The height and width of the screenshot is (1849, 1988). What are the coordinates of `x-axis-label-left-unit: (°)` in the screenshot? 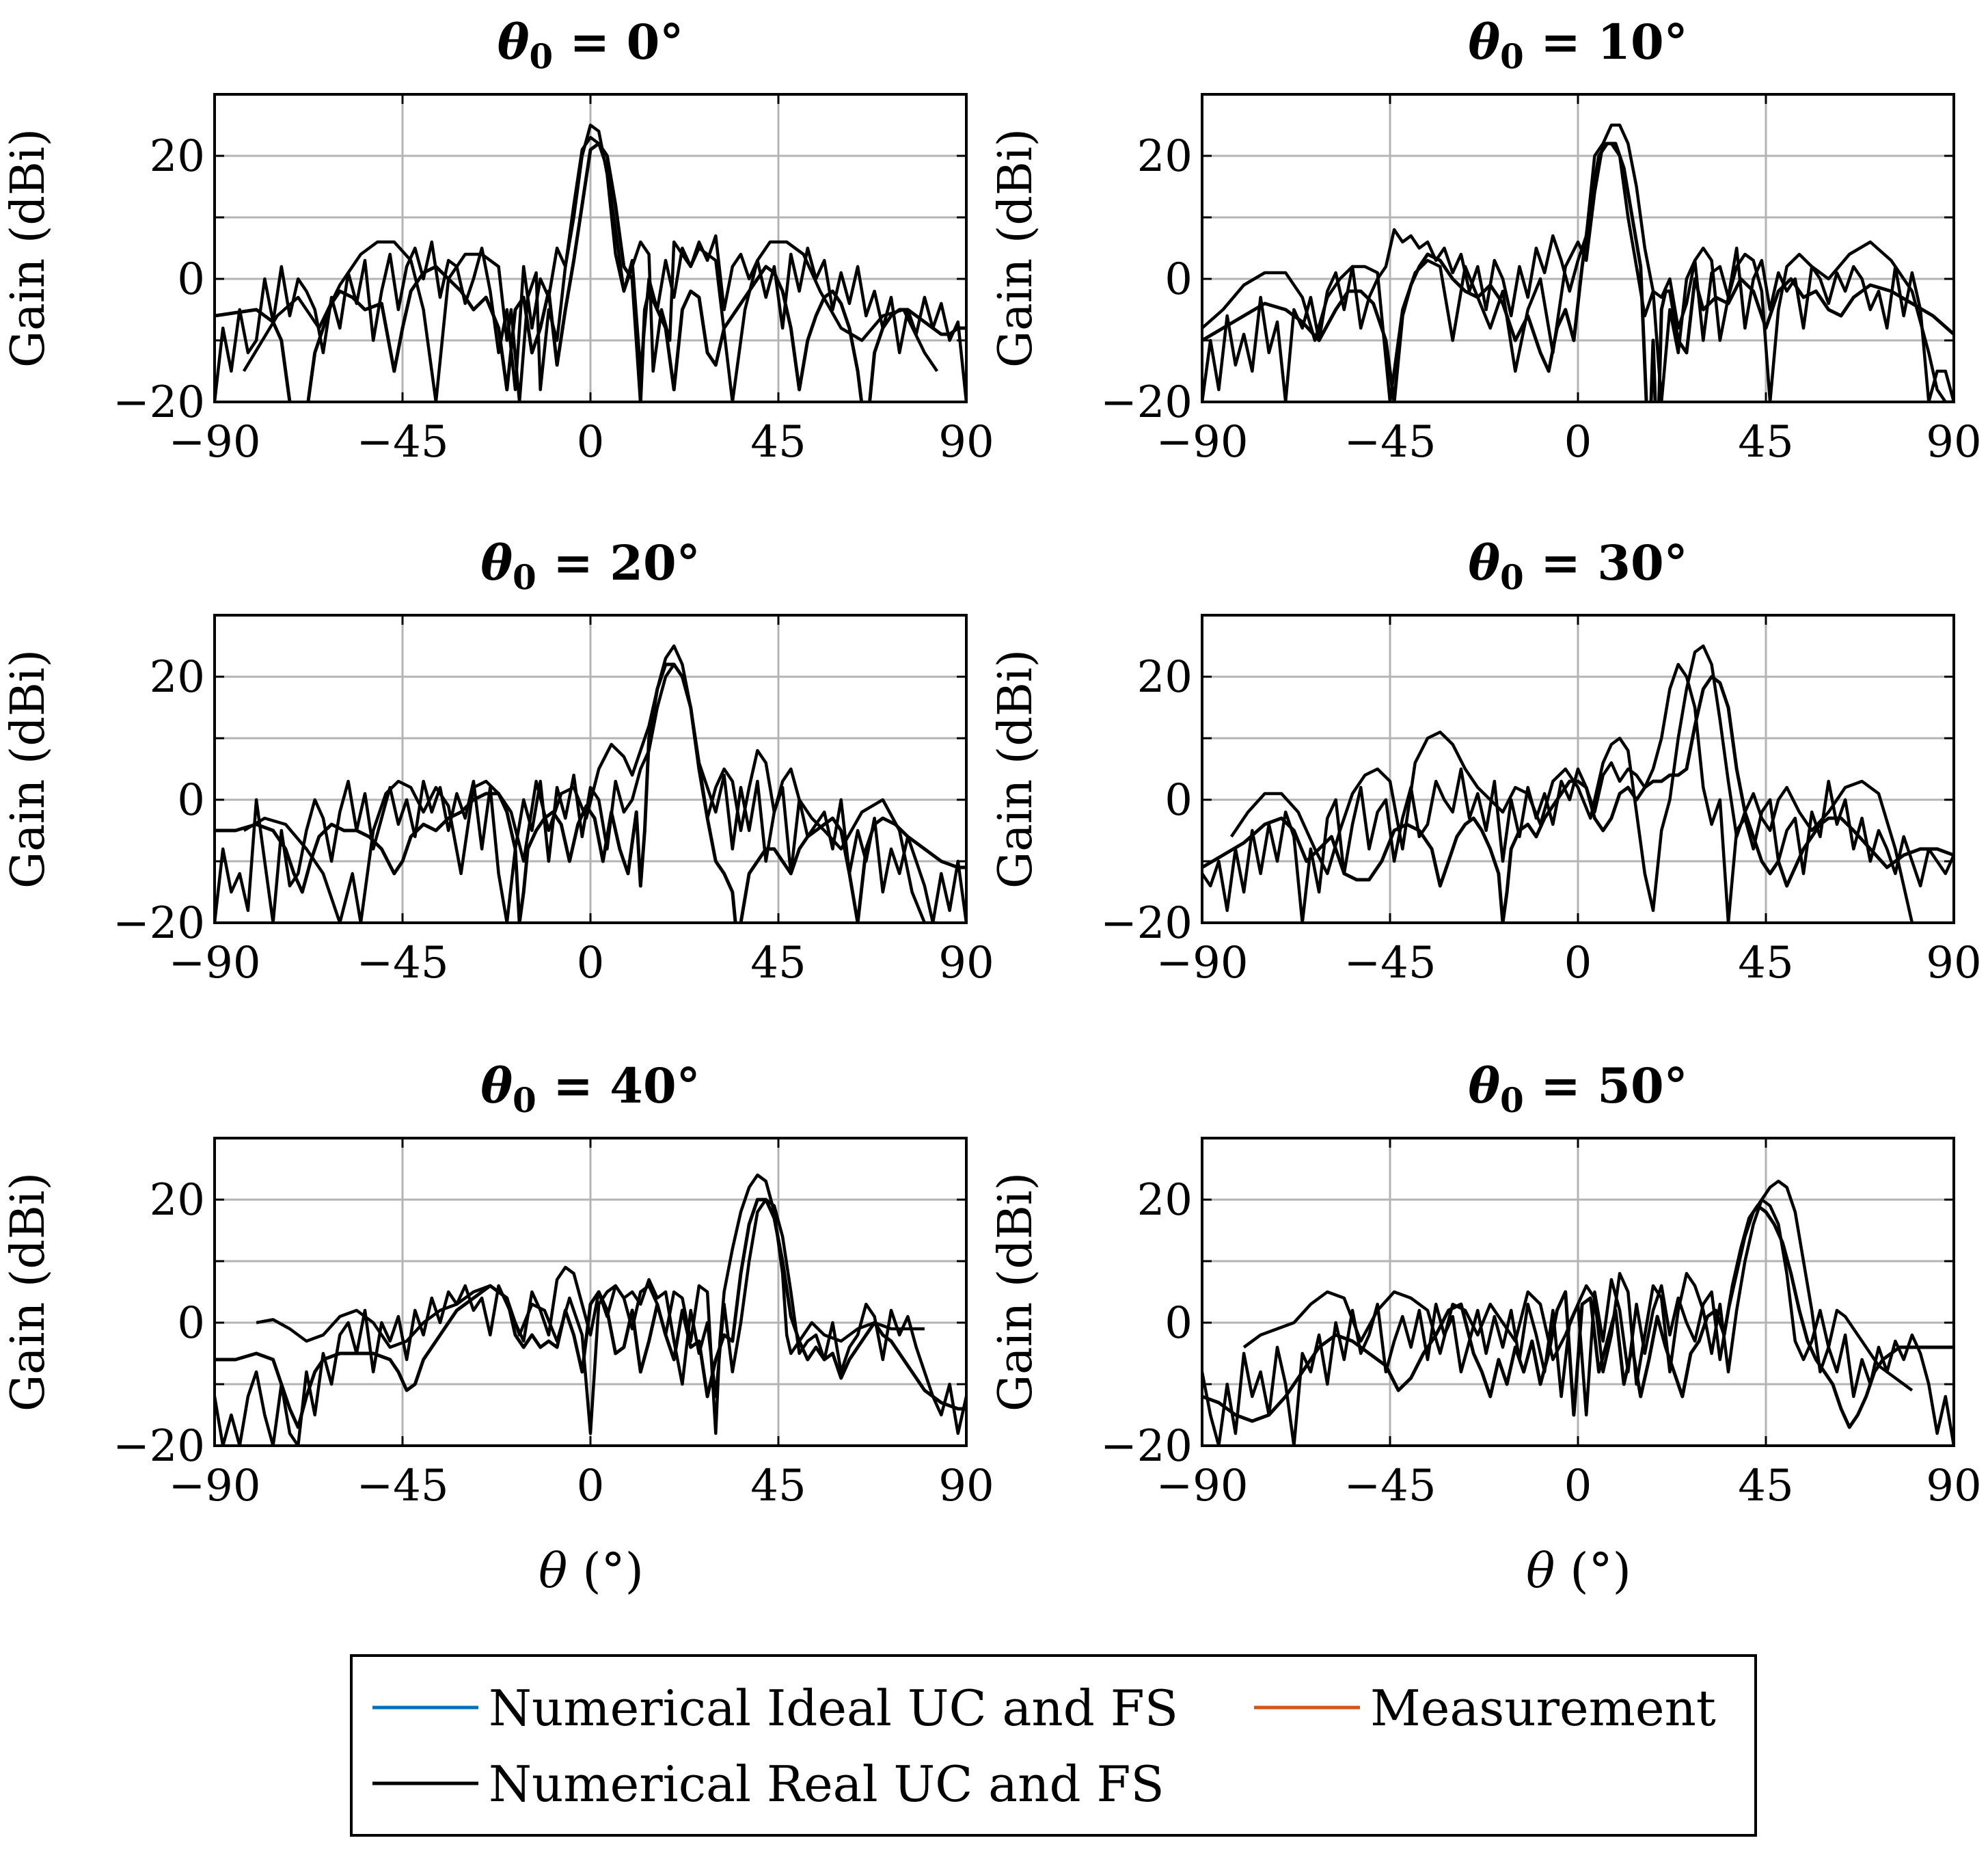 It's located at (613, 1571).